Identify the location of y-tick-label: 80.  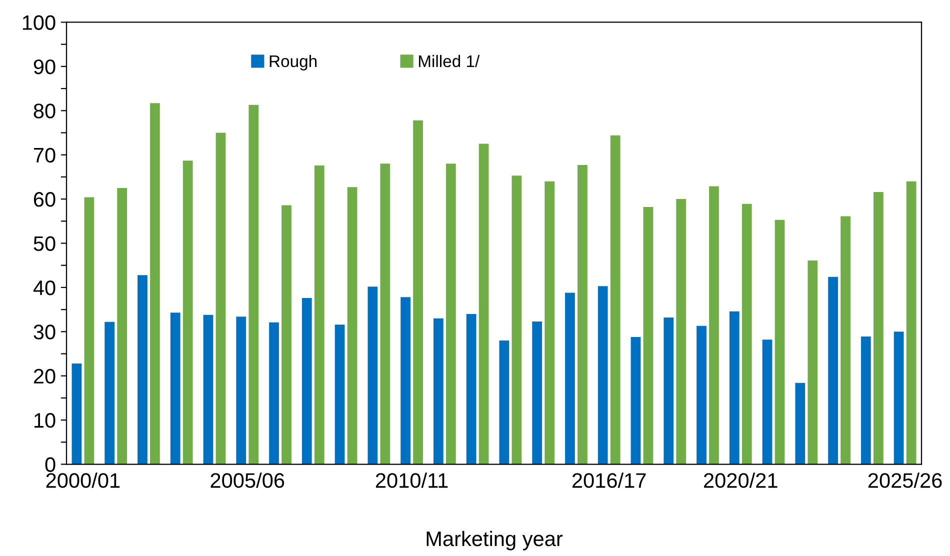
(45, 111).